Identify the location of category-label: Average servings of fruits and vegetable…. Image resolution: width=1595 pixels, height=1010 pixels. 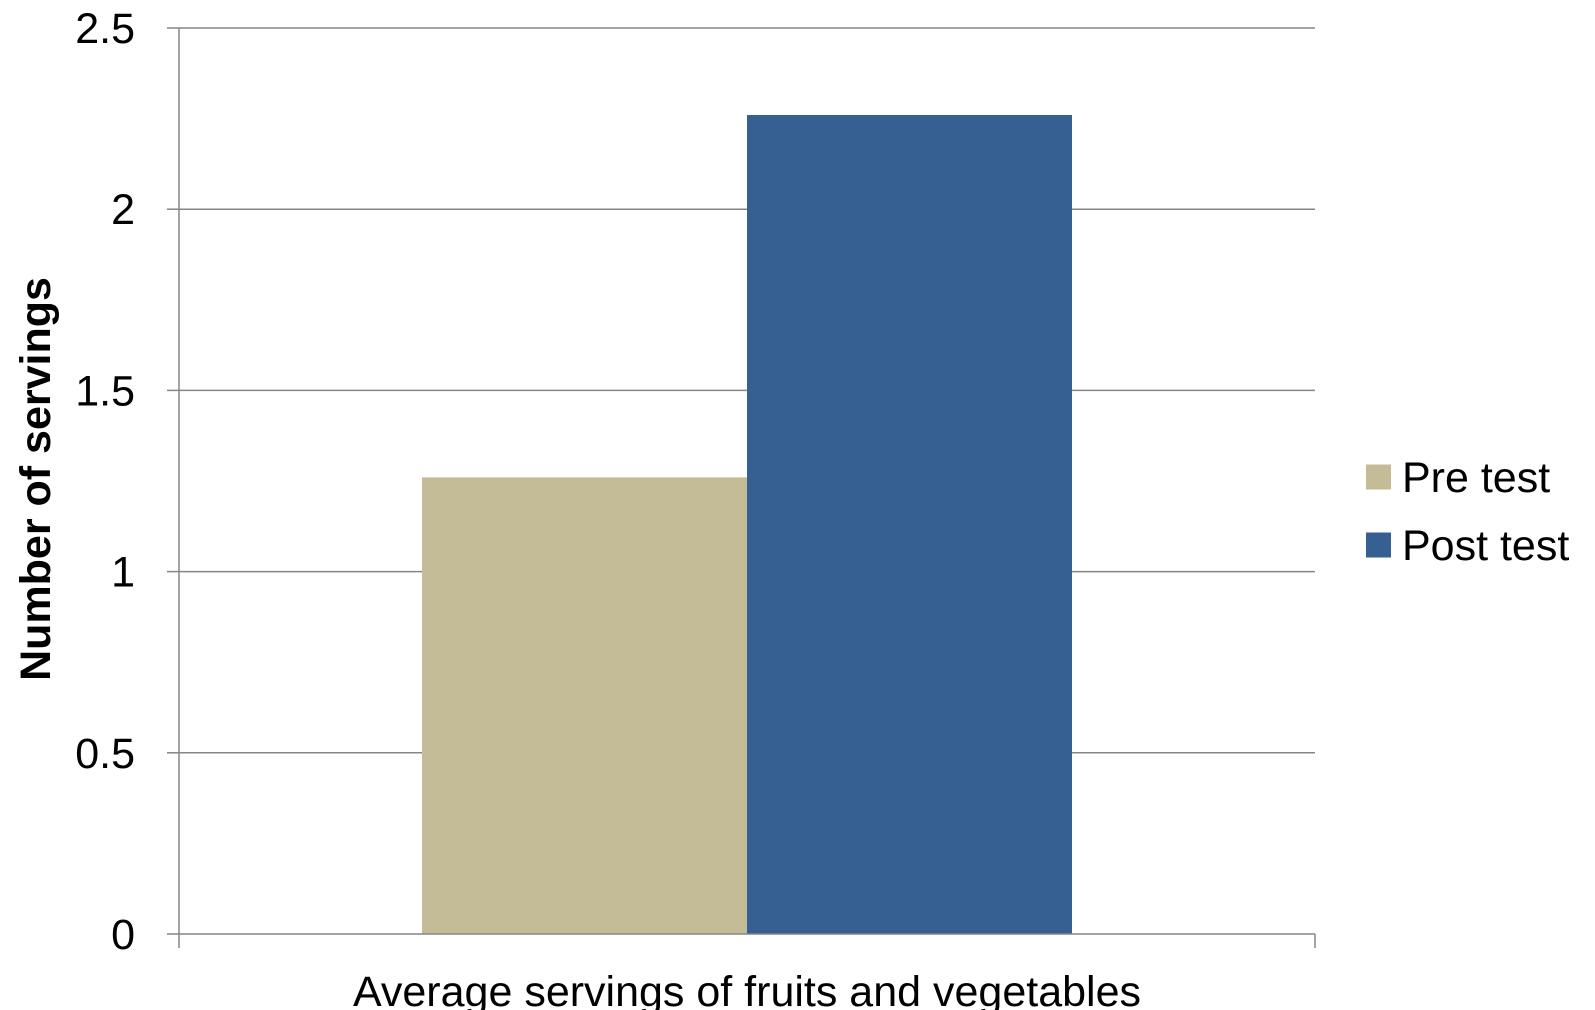
(747, 989).